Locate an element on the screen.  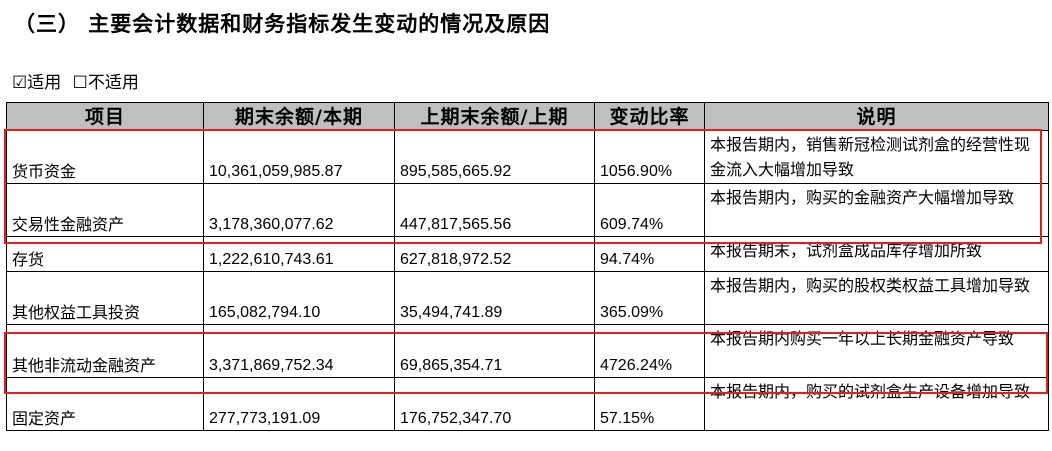
row-item: 其他权益工具投资 is located at coordinates (105, 298).